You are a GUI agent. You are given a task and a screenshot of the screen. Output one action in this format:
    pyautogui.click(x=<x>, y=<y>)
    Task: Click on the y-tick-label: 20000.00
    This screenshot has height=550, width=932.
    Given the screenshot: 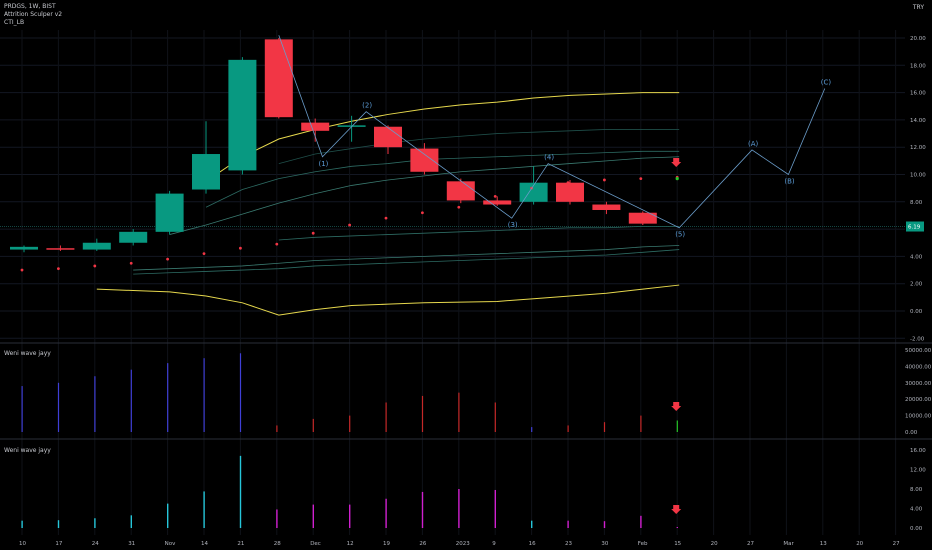 What is the action you would take?
    pyautogui.click(x=918, y=400)
    